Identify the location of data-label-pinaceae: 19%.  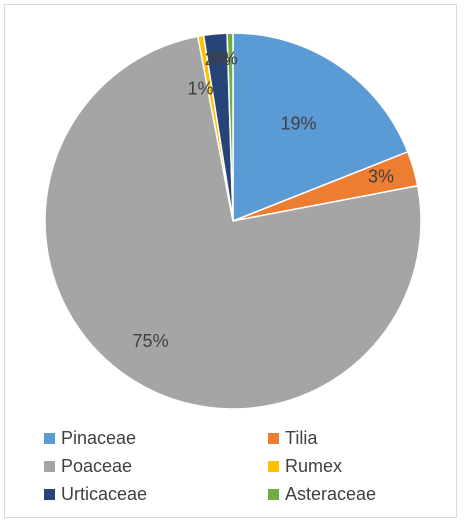
(299, 123).